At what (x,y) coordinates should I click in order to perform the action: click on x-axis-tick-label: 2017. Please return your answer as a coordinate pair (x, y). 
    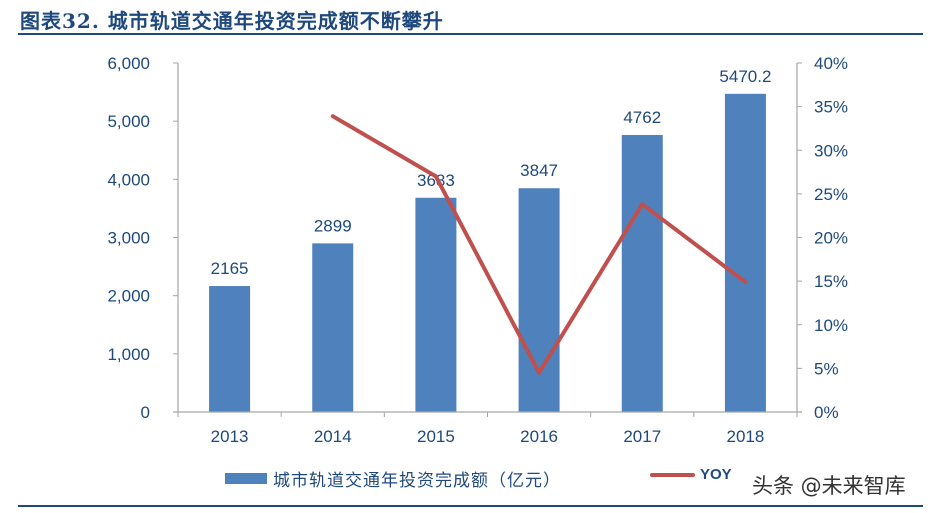
    Looking at the image, I should click on (642, 436).